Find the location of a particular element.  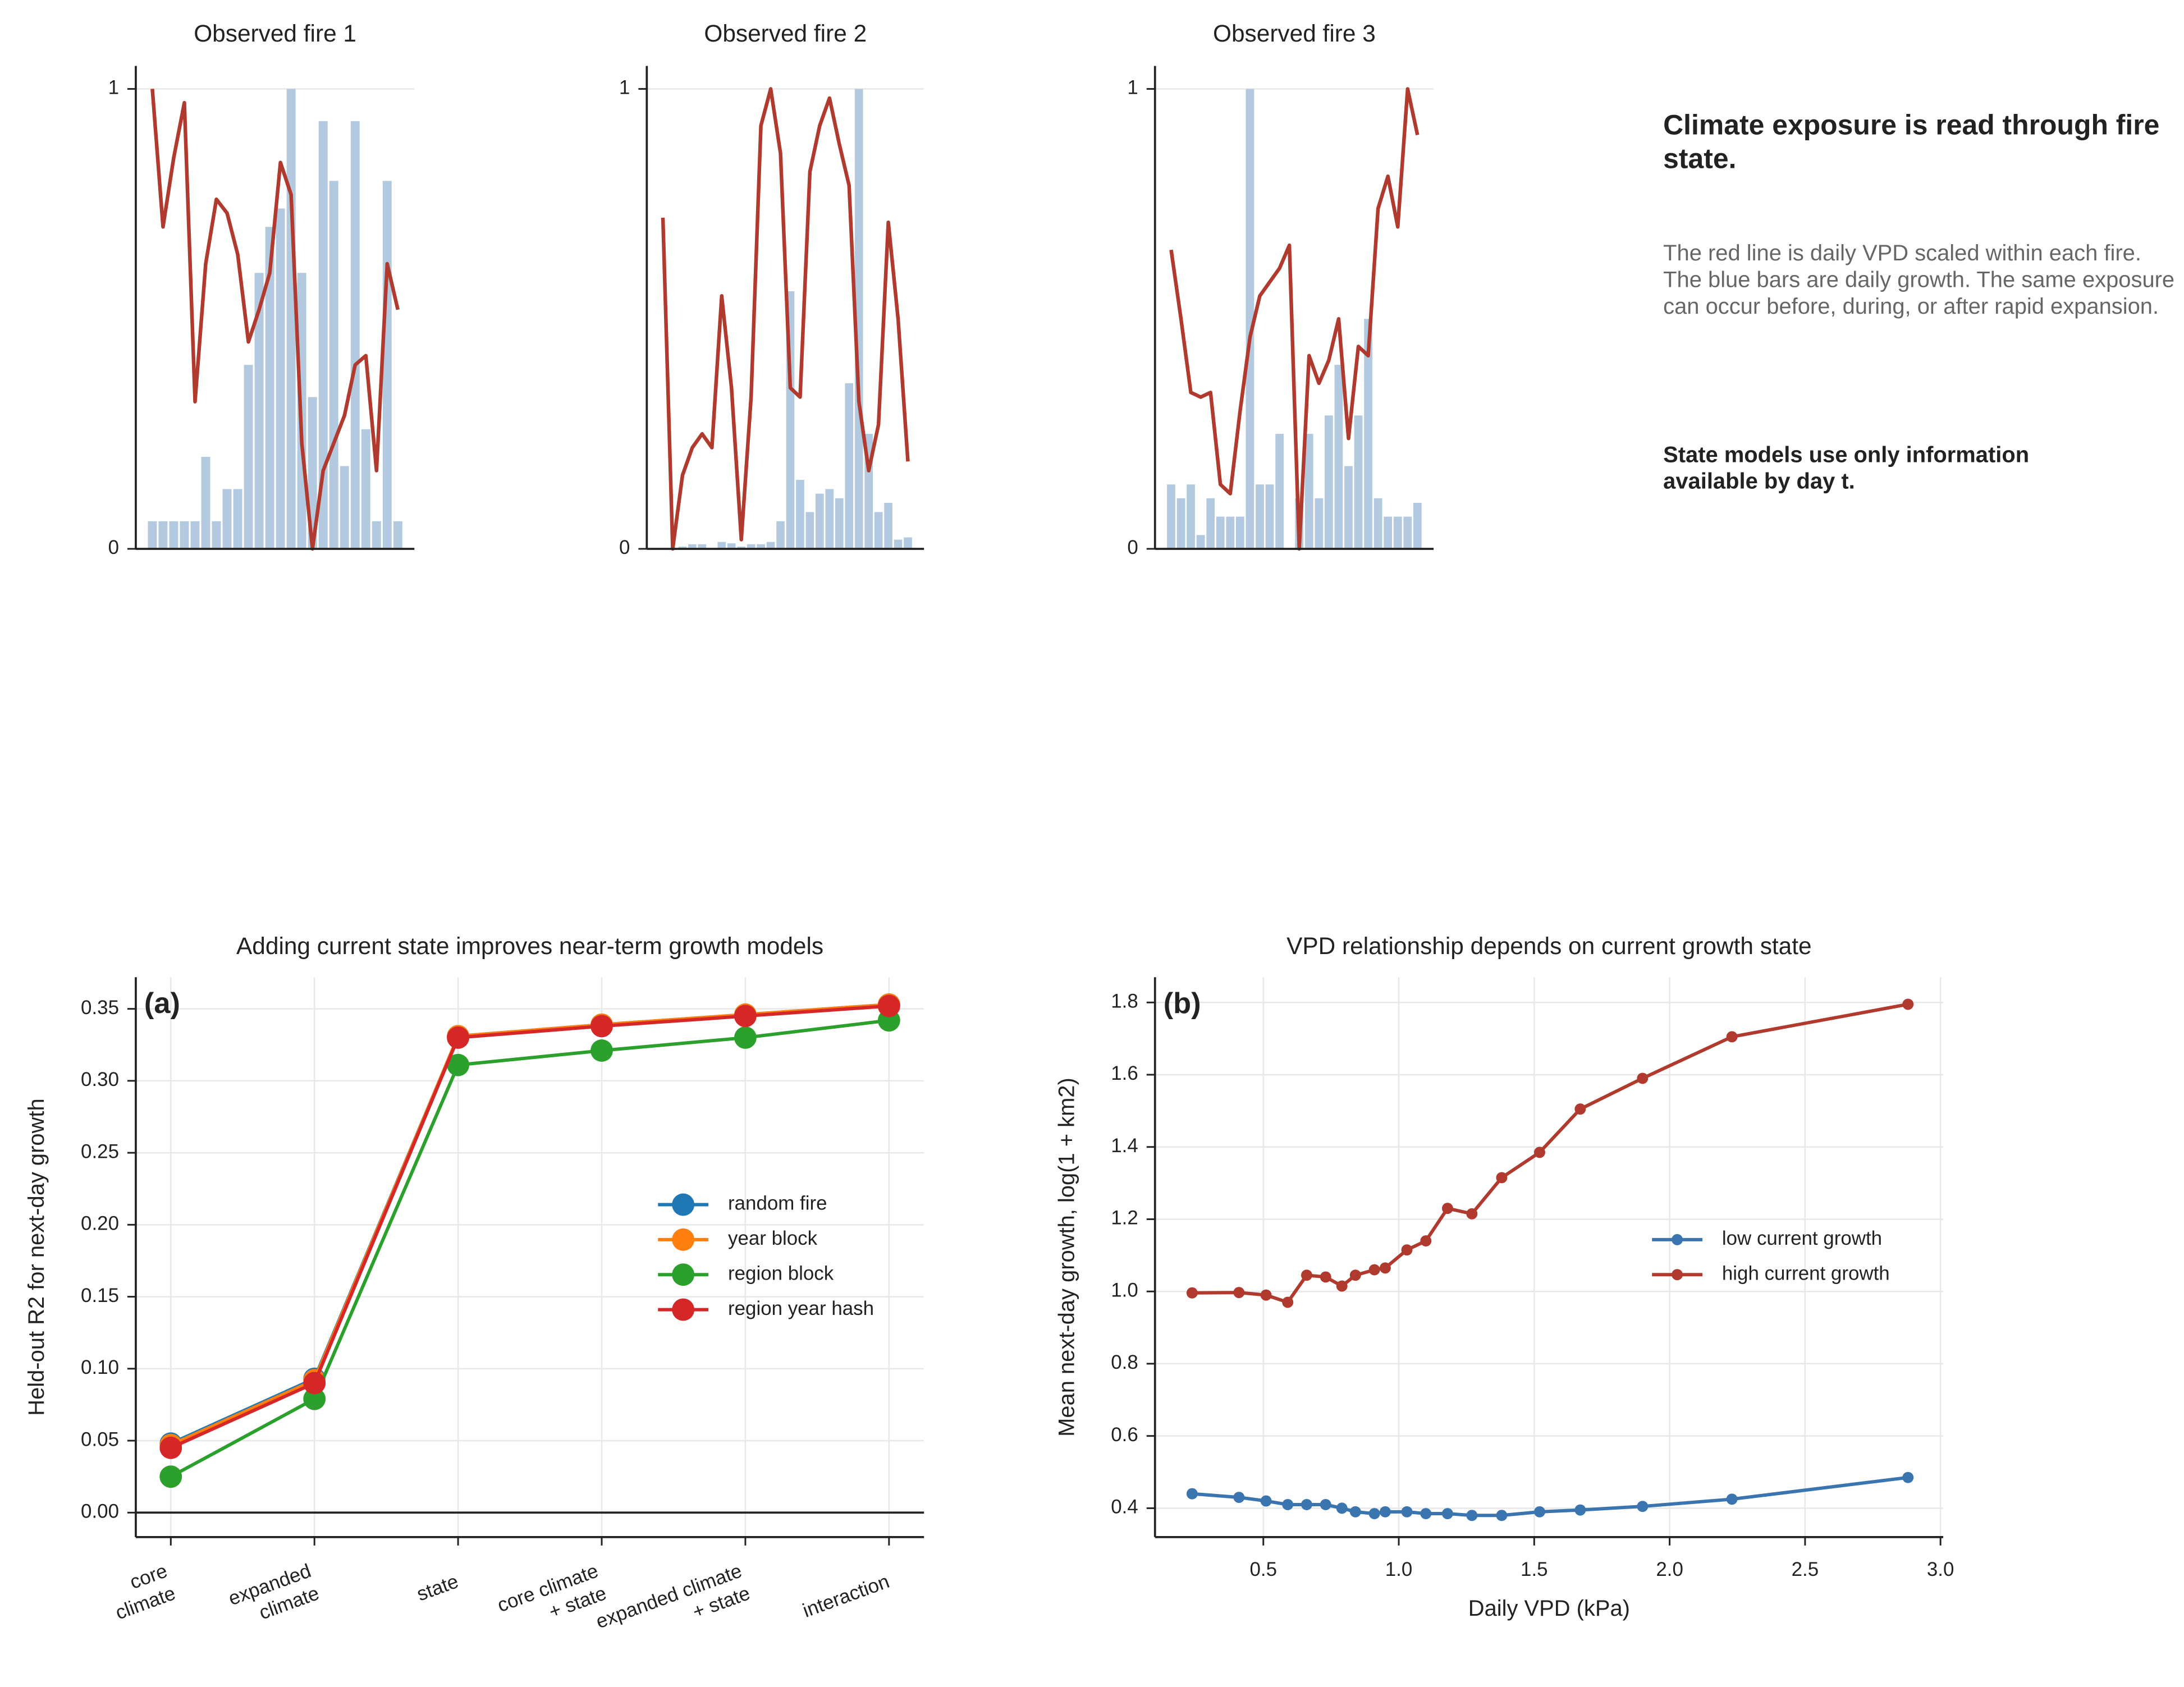

x-tick-label: 0.5 is located at coordinates (1263, 1569).